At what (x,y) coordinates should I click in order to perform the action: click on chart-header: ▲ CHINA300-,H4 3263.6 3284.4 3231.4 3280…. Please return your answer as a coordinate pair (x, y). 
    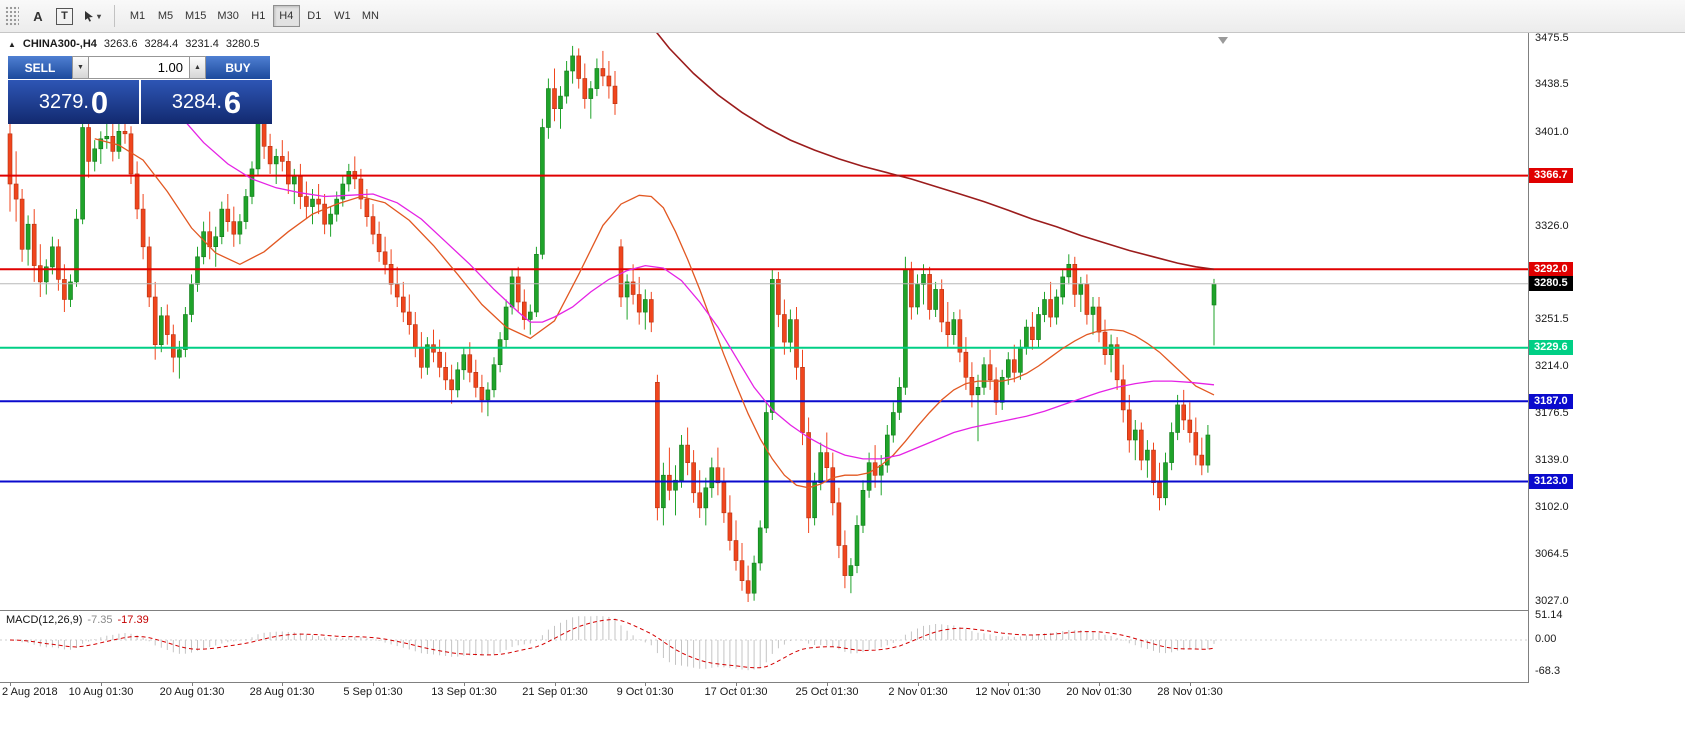
    Looking at the image, I should click on (134, 44).